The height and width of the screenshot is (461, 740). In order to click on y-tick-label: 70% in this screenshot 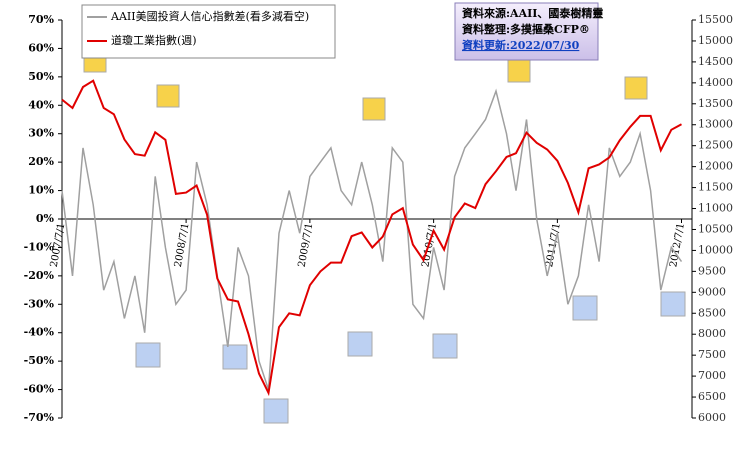, I will do `click(41, 19)`.